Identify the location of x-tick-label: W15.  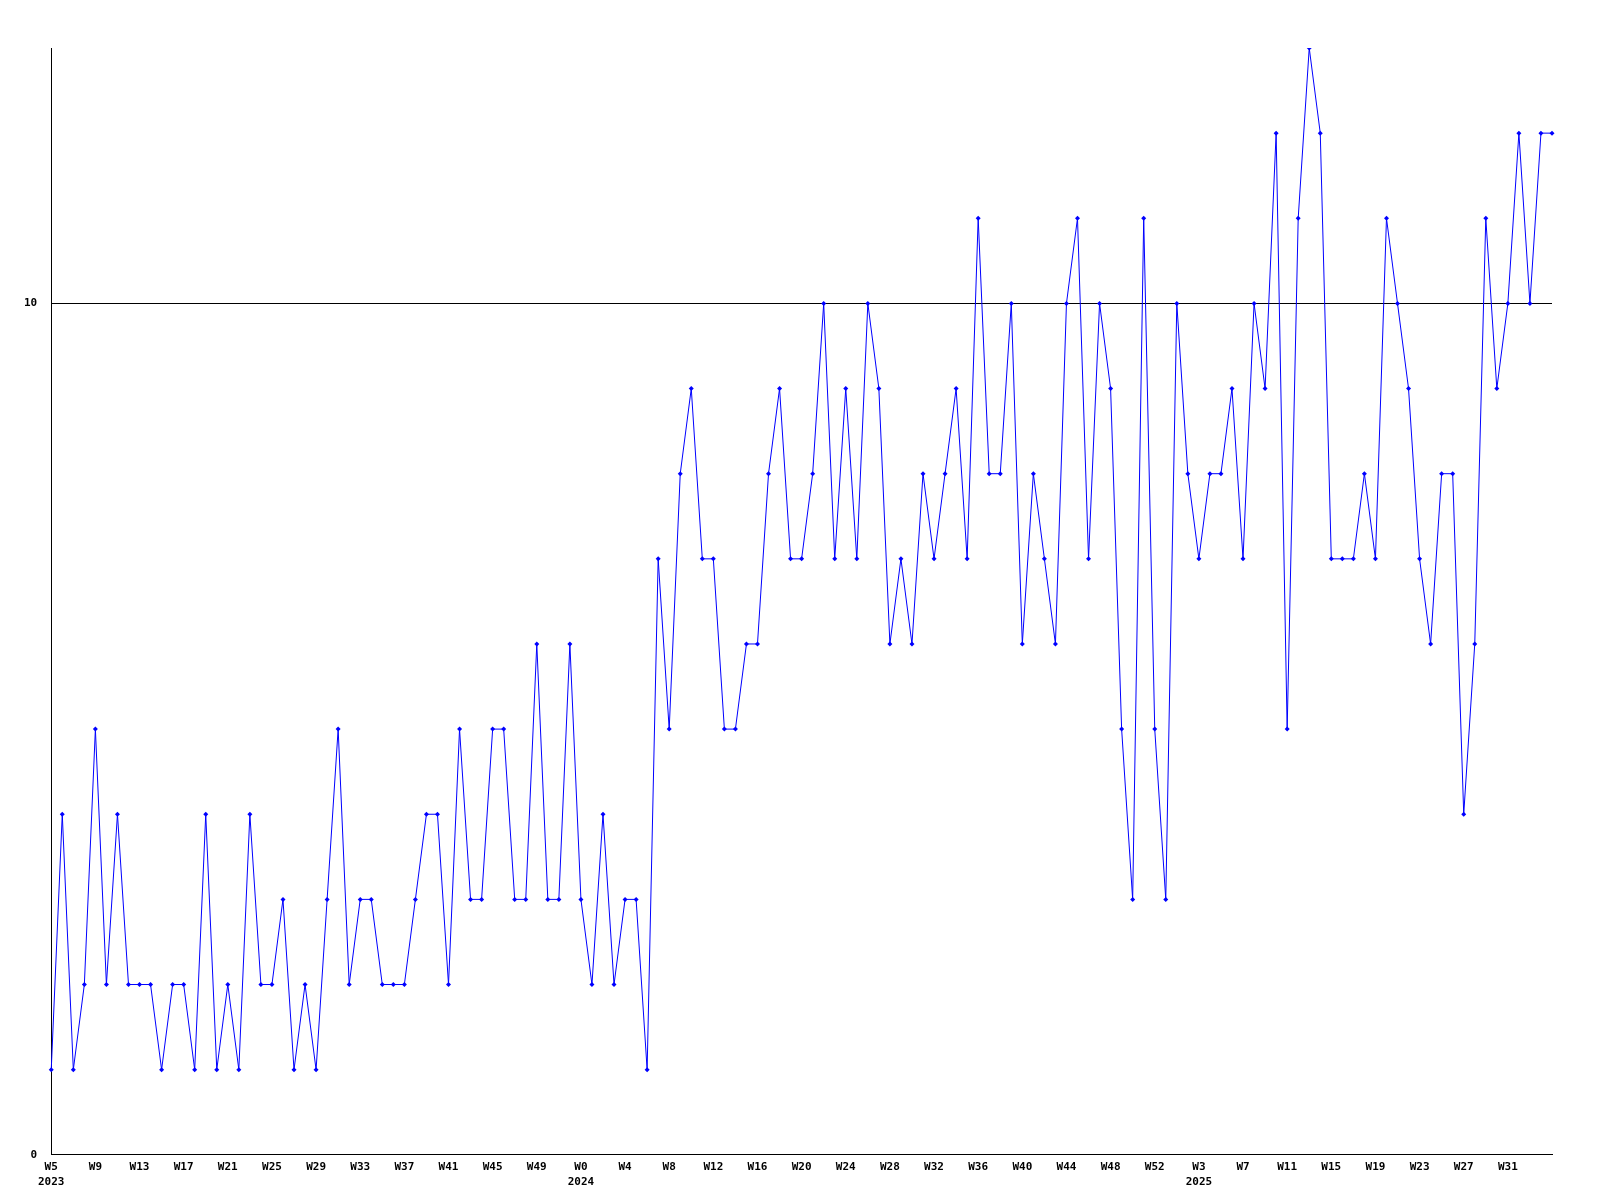
(1331, 1167).